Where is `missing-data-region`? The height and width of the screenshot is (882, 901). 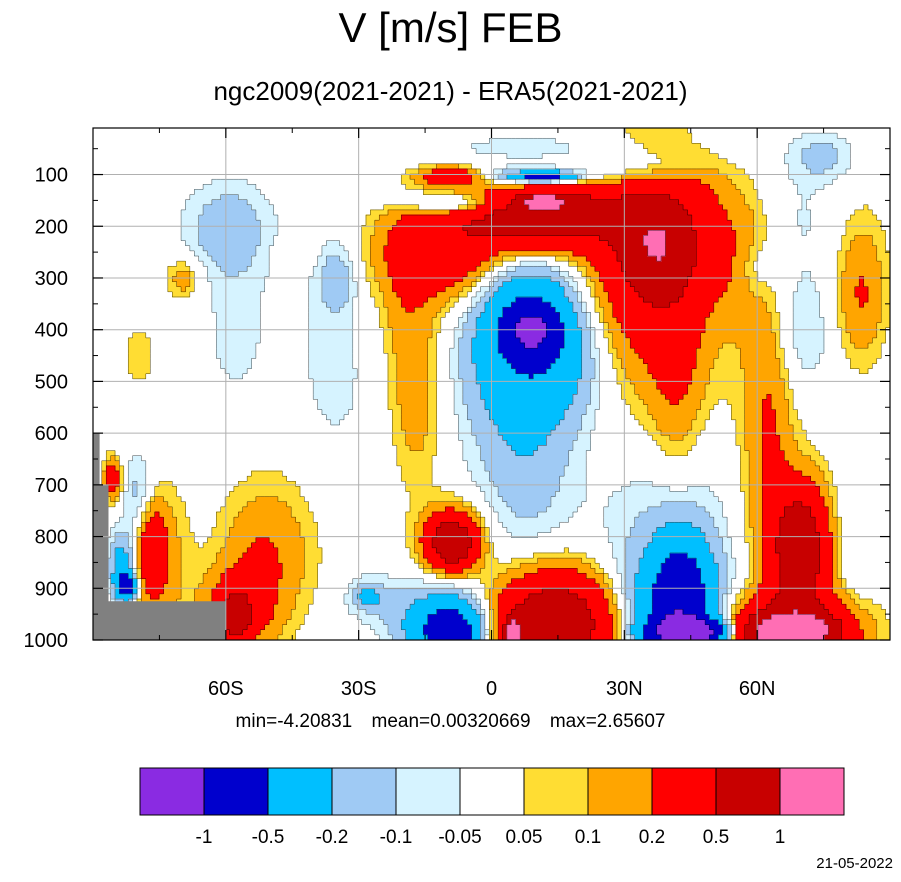 missing-data-region is located at coordinates (159, 536).